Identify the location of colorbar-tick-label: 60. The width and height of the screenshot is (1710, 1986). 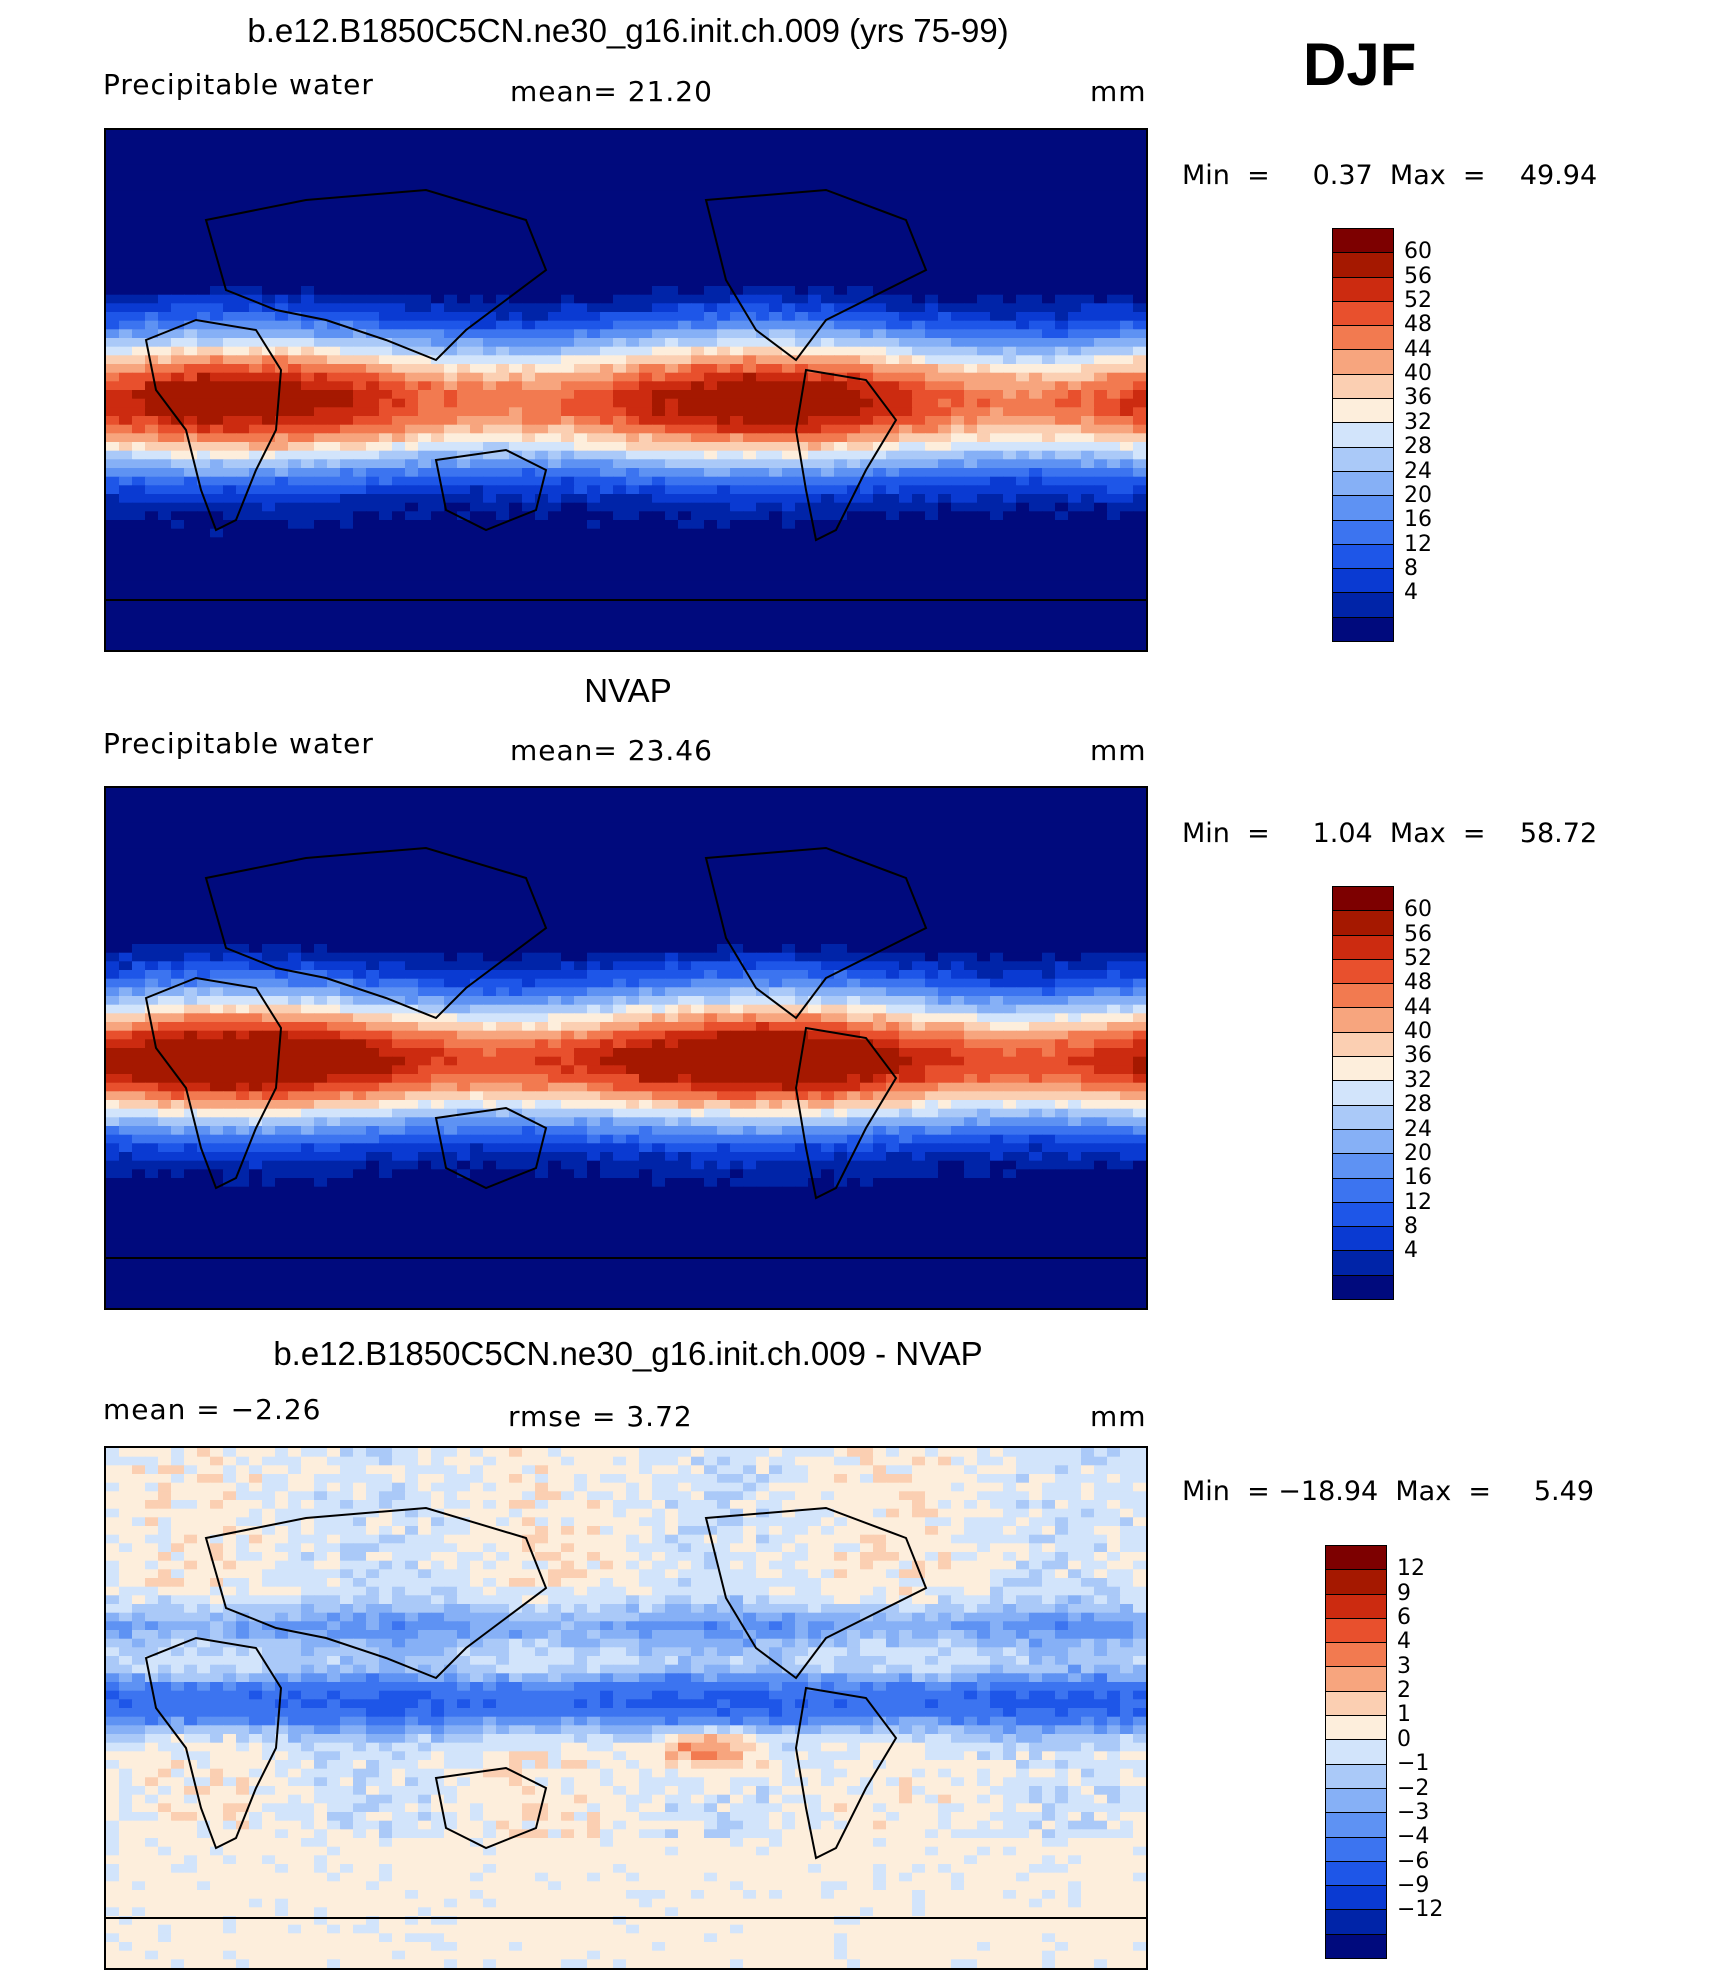
(1418, 252).